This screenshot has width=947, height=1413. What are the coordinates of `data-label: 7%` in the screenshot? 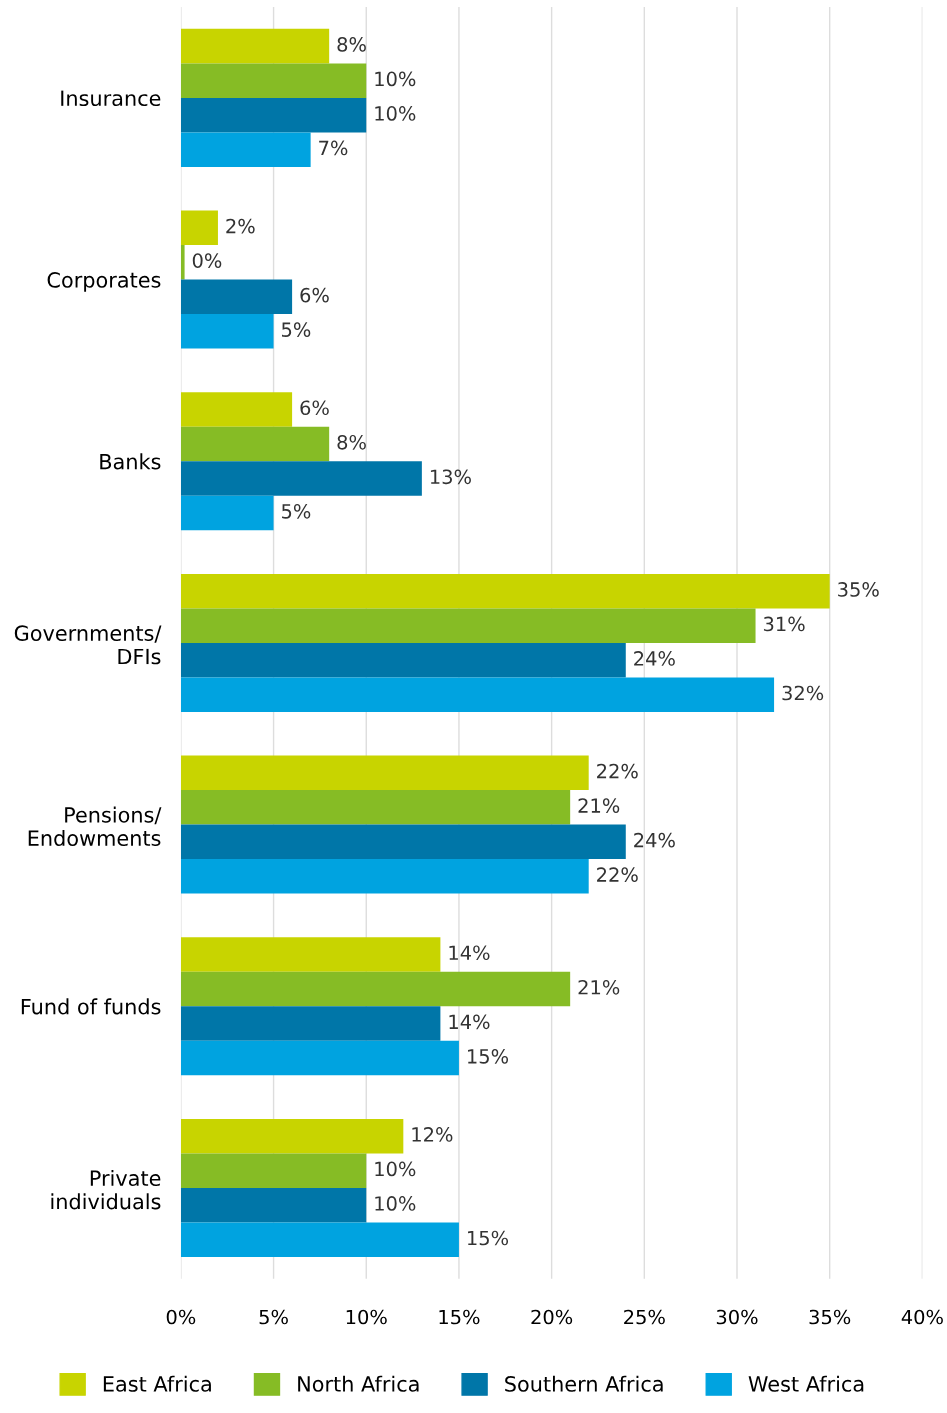 It's located at (333, 148).